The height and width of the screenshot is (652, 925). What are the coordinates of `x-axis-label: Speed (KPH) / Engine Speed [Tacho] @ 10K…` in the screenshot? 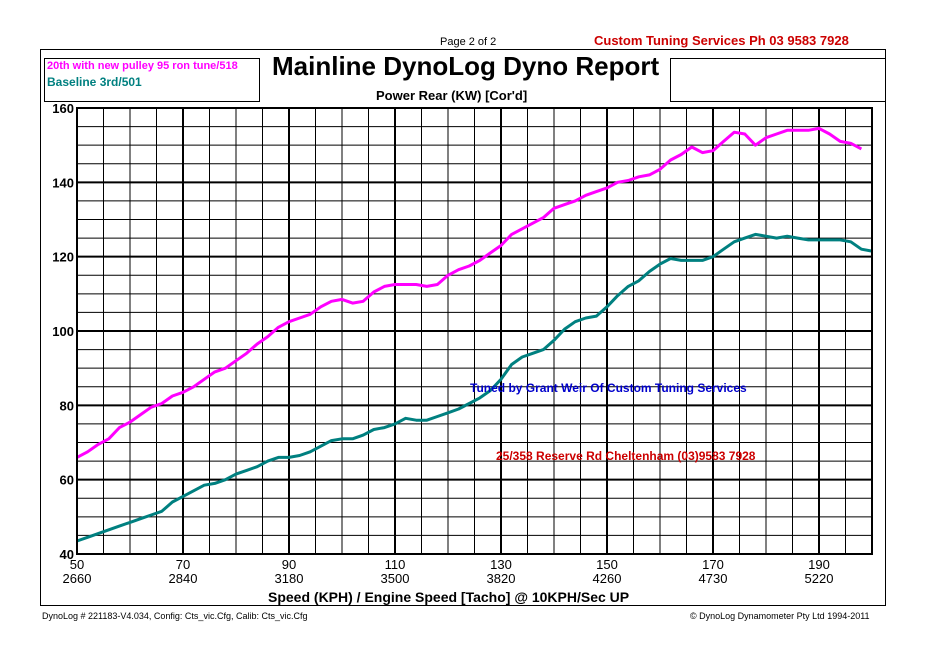 It's located at (449, 597).